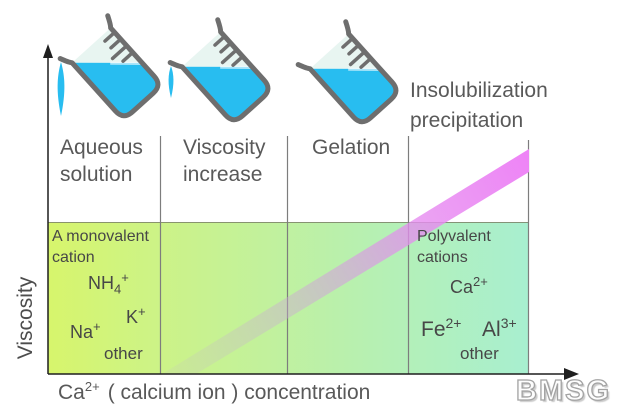 The width and height of the screenshot is (620, 420). Describe the element at coordinates (563, 390) in the screenshot. I see `watermark-bmsg: BMSG` at that location.